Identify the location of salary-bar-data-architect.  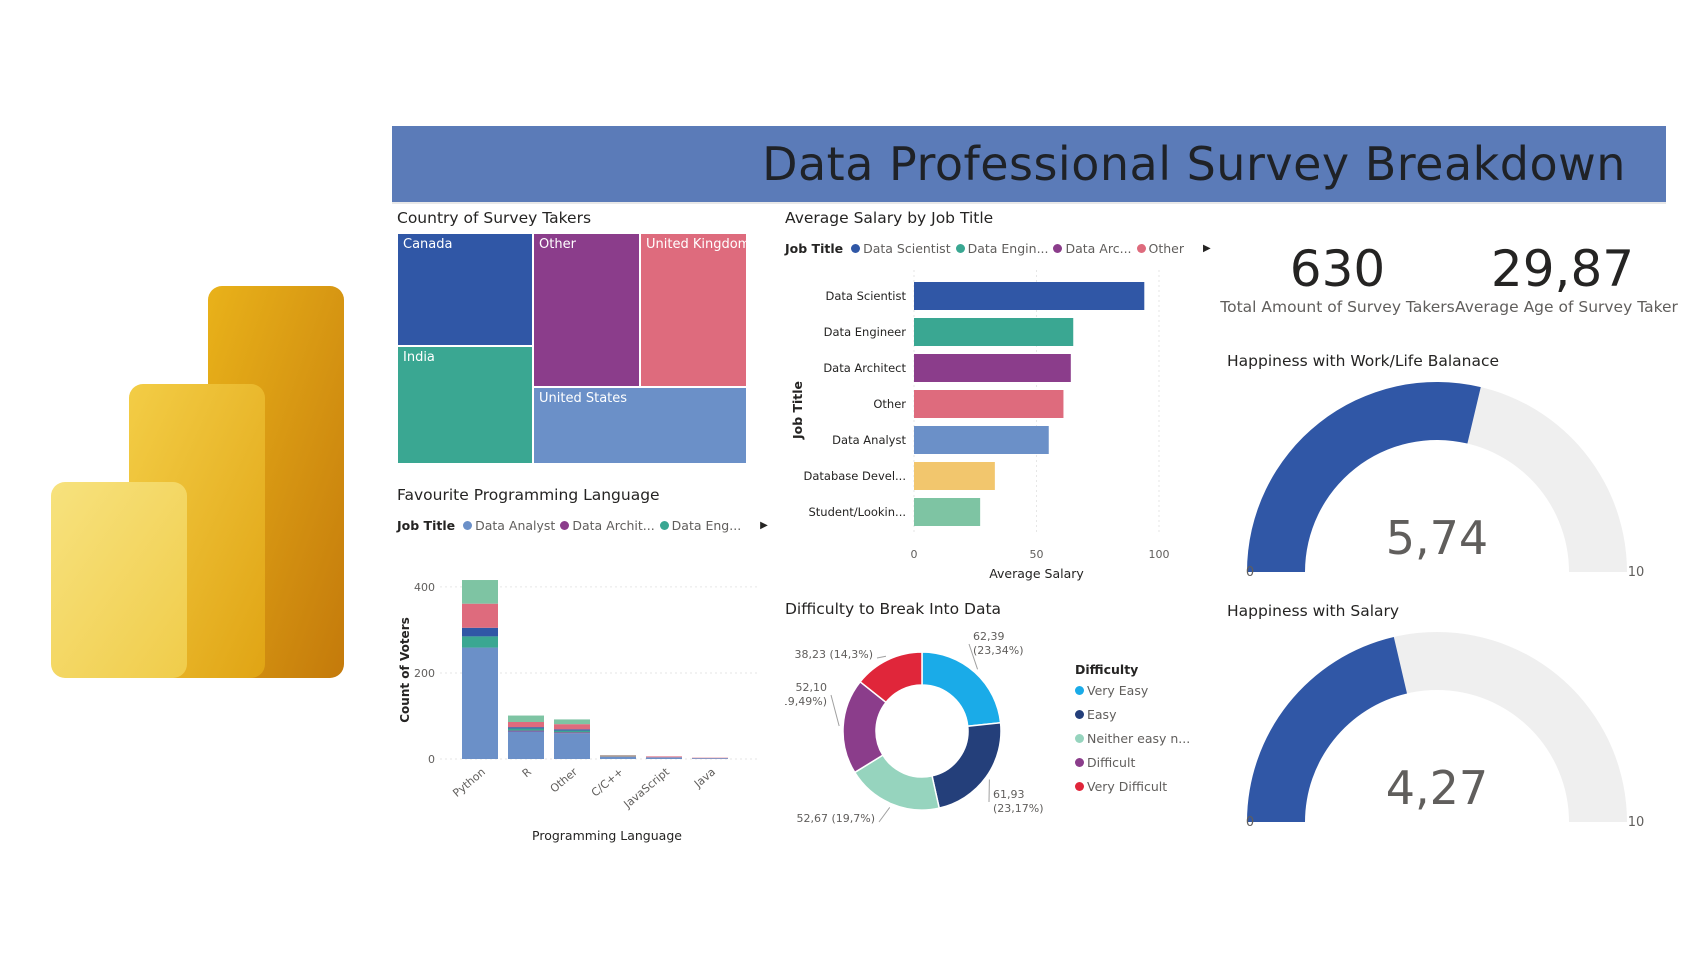
(992, 368).